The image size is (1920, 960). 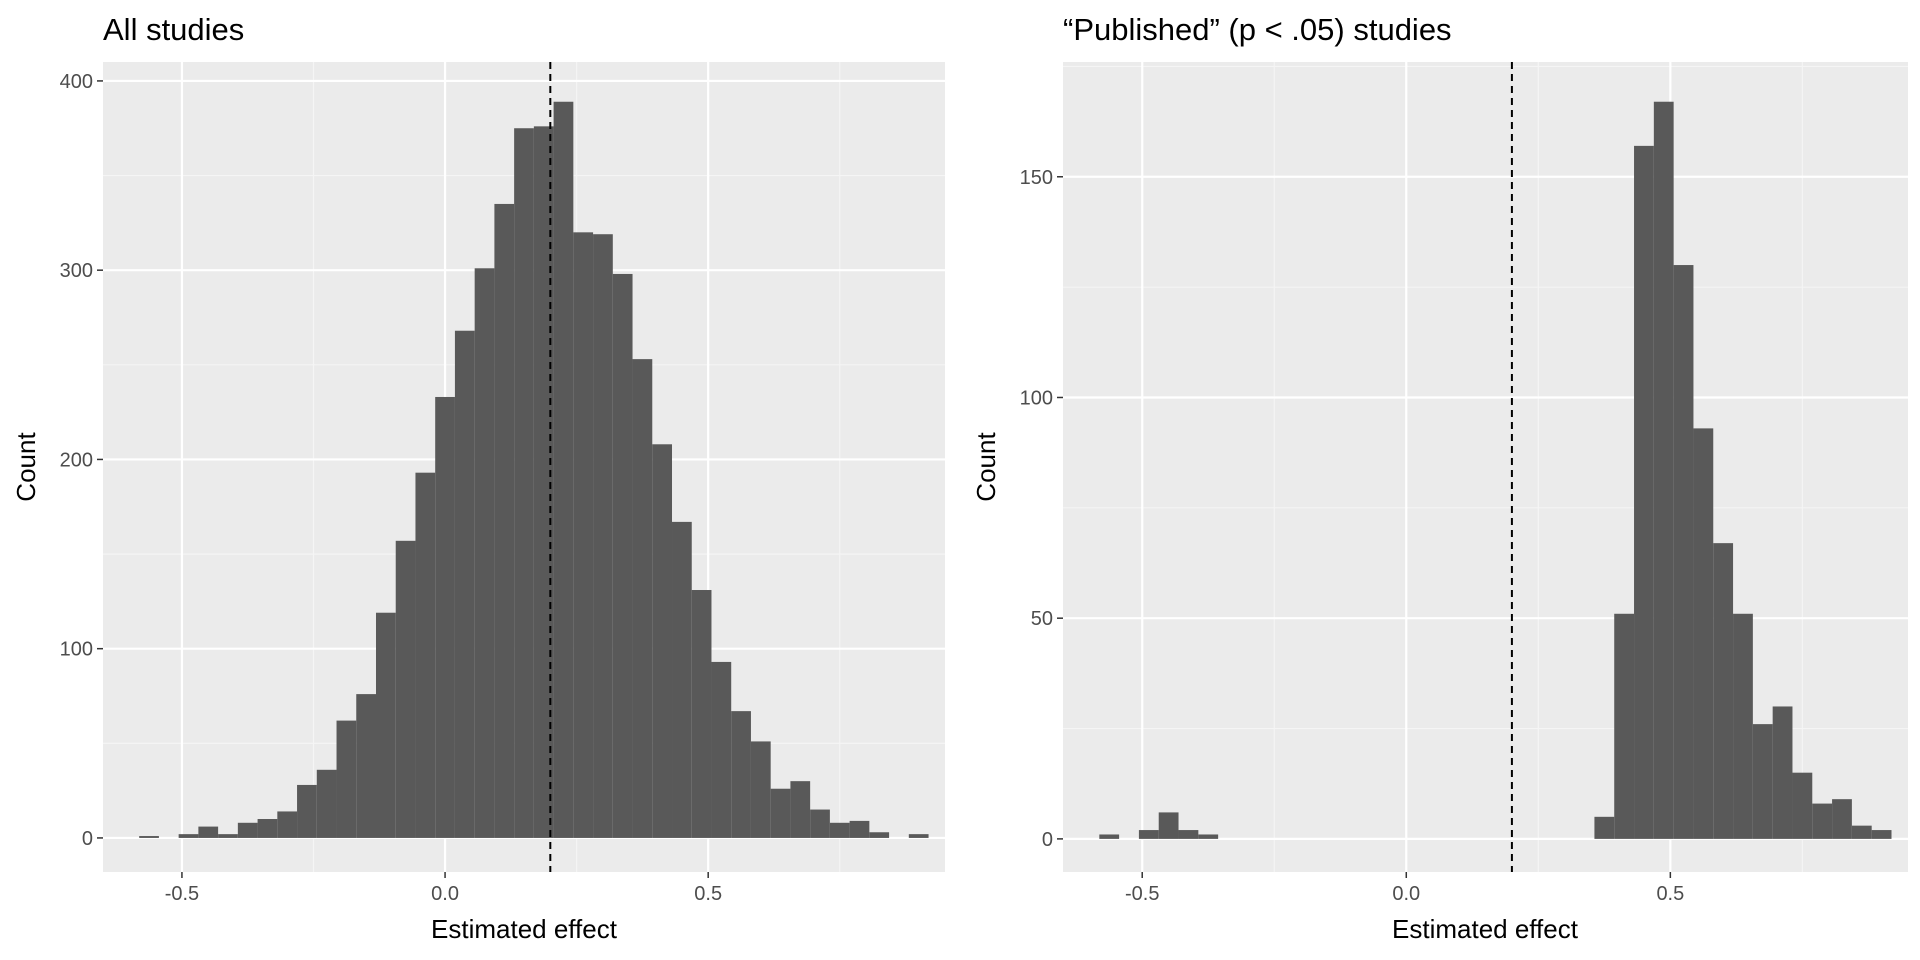 I want to click on y-tick-label: 400, so click(x=76, y=82).